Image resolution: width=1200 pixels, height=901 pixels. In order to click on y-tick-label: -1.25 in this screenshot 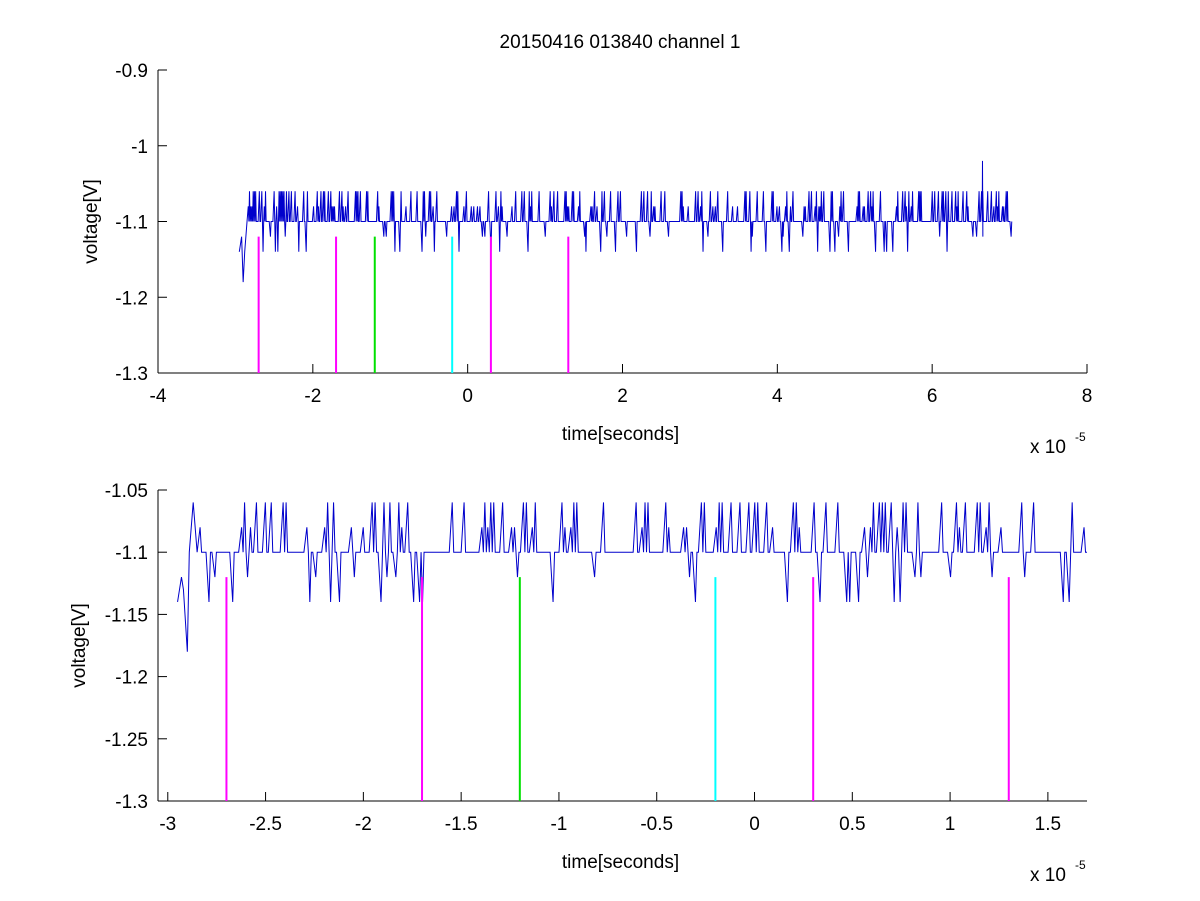, I will do `click(126, 740)`.